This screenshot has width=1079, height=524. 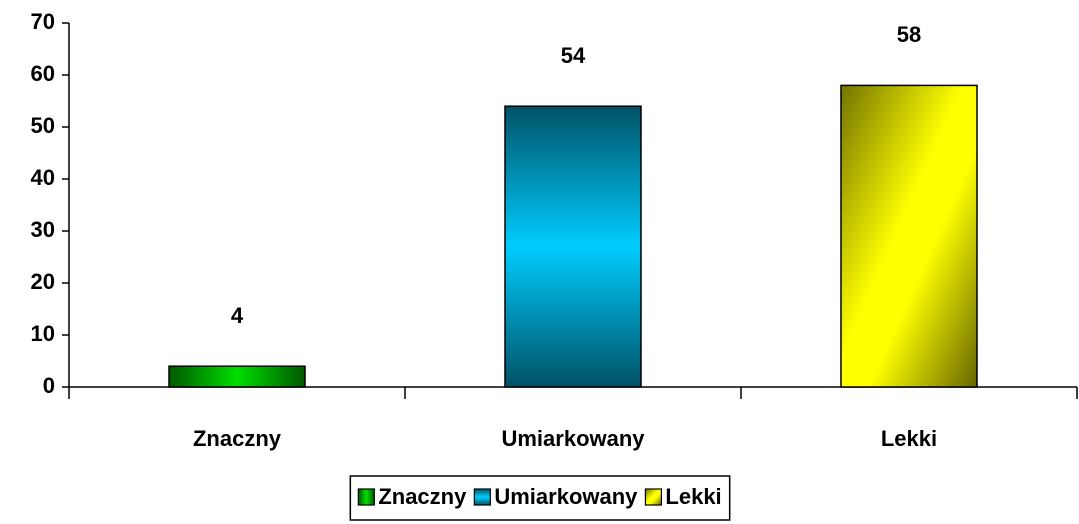 What do you see at coordinates (43, 73) in the screenshot?
I see `y-tick-label: 60` at bounding box center [43, 73].